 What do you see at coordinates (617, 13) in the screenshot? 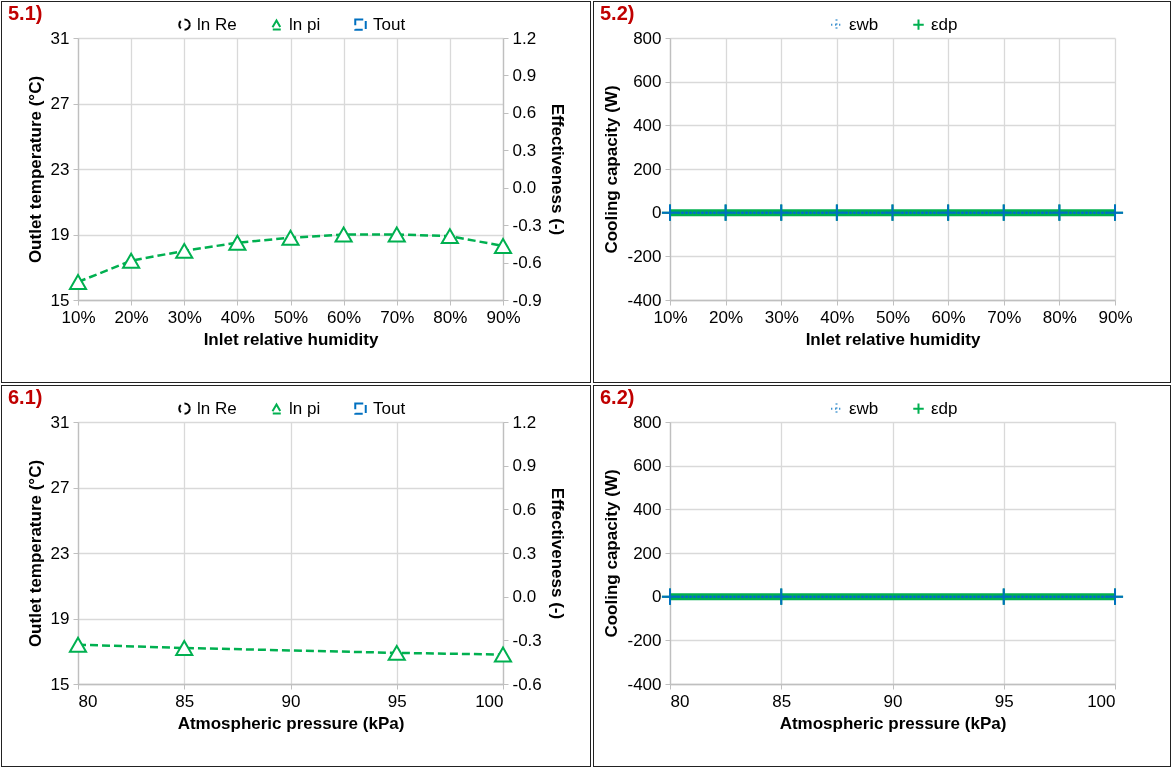
I see `chart-title: 5.2)` at bounding box center [617, 13].